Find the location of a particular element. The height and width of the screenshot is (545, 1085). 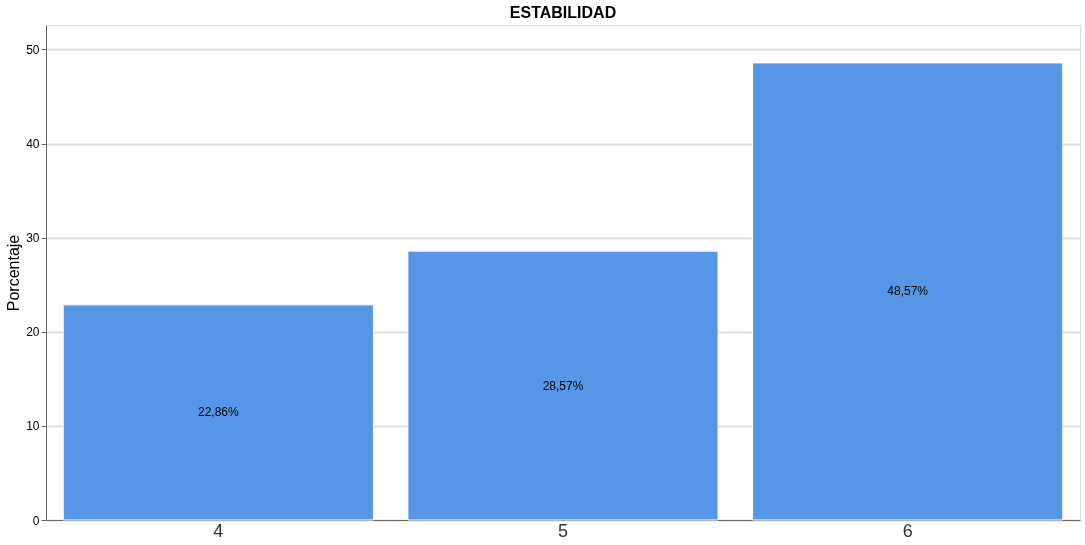

y-tick-label: 20 is located at coordinates (33, 332).